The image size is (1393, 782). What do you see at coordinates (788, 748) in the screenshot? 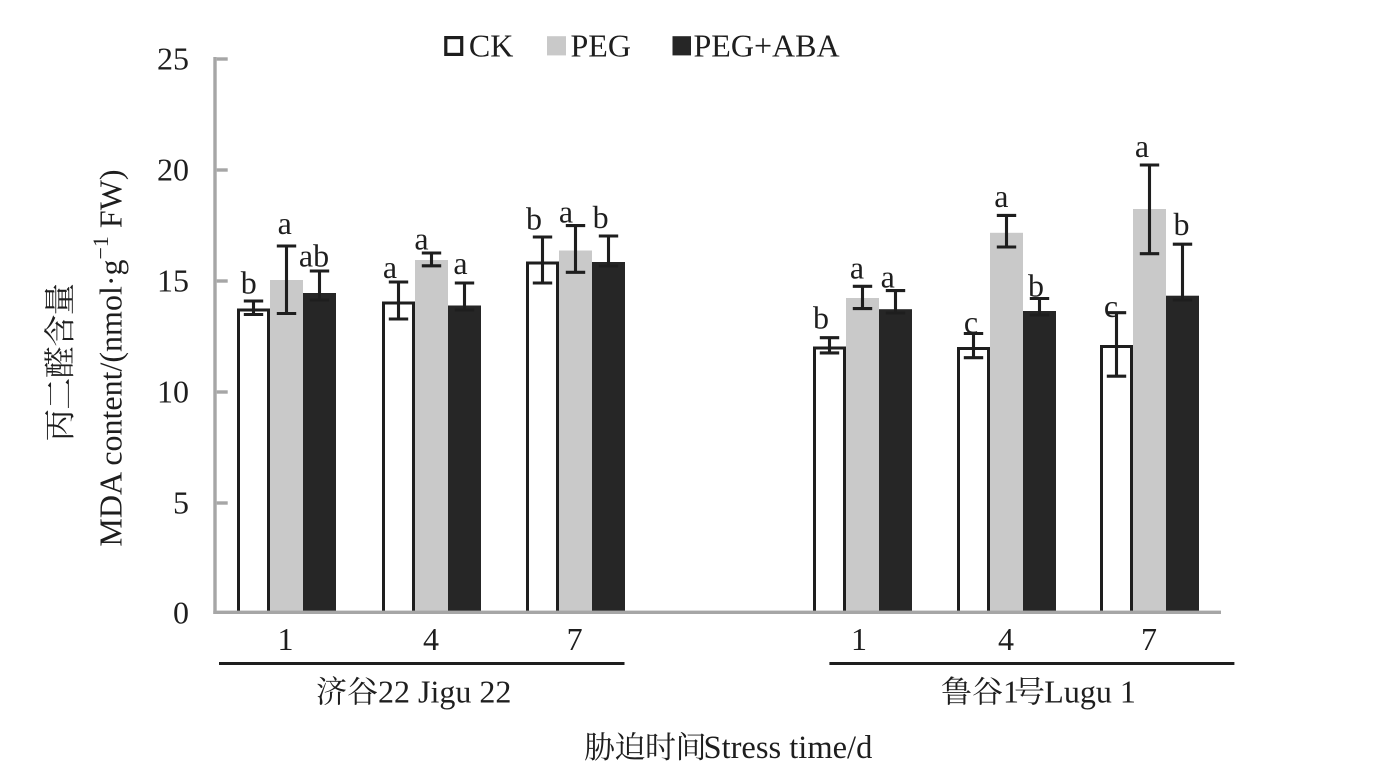
I see `svg-text: Stress time/d` at bounding box center [788, 748].